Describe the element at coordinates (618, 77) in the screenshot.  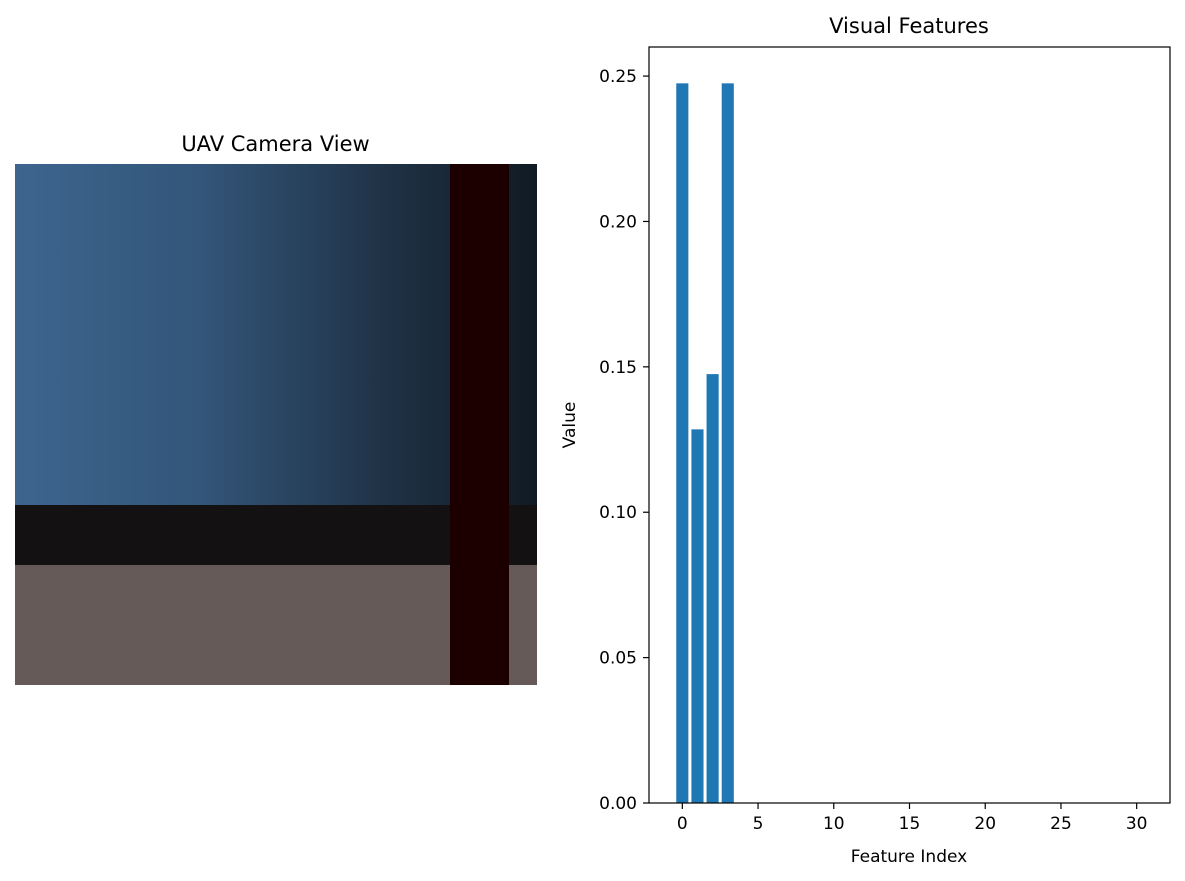
I see `y-tick-label: 0.25` at that location.